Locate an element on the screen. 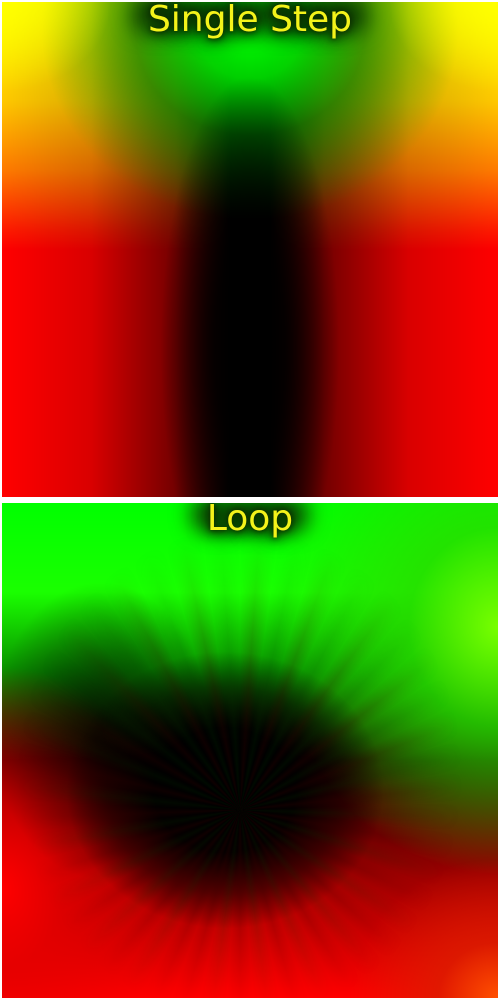  single-step-title: Single Step is located at coordinates (250, 21).